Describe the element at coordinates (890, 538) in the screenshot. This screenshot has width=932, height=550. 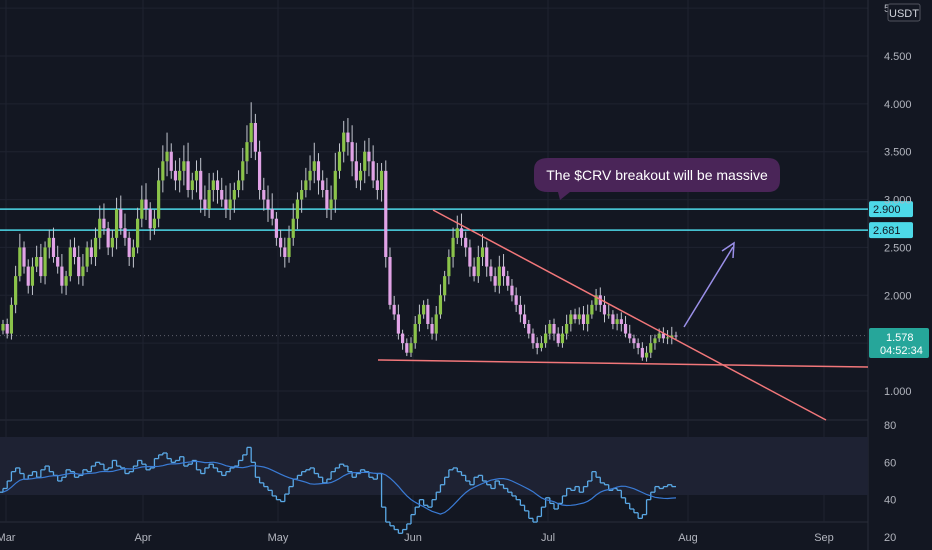
I see `rsi-tick-label: 20` at that location.